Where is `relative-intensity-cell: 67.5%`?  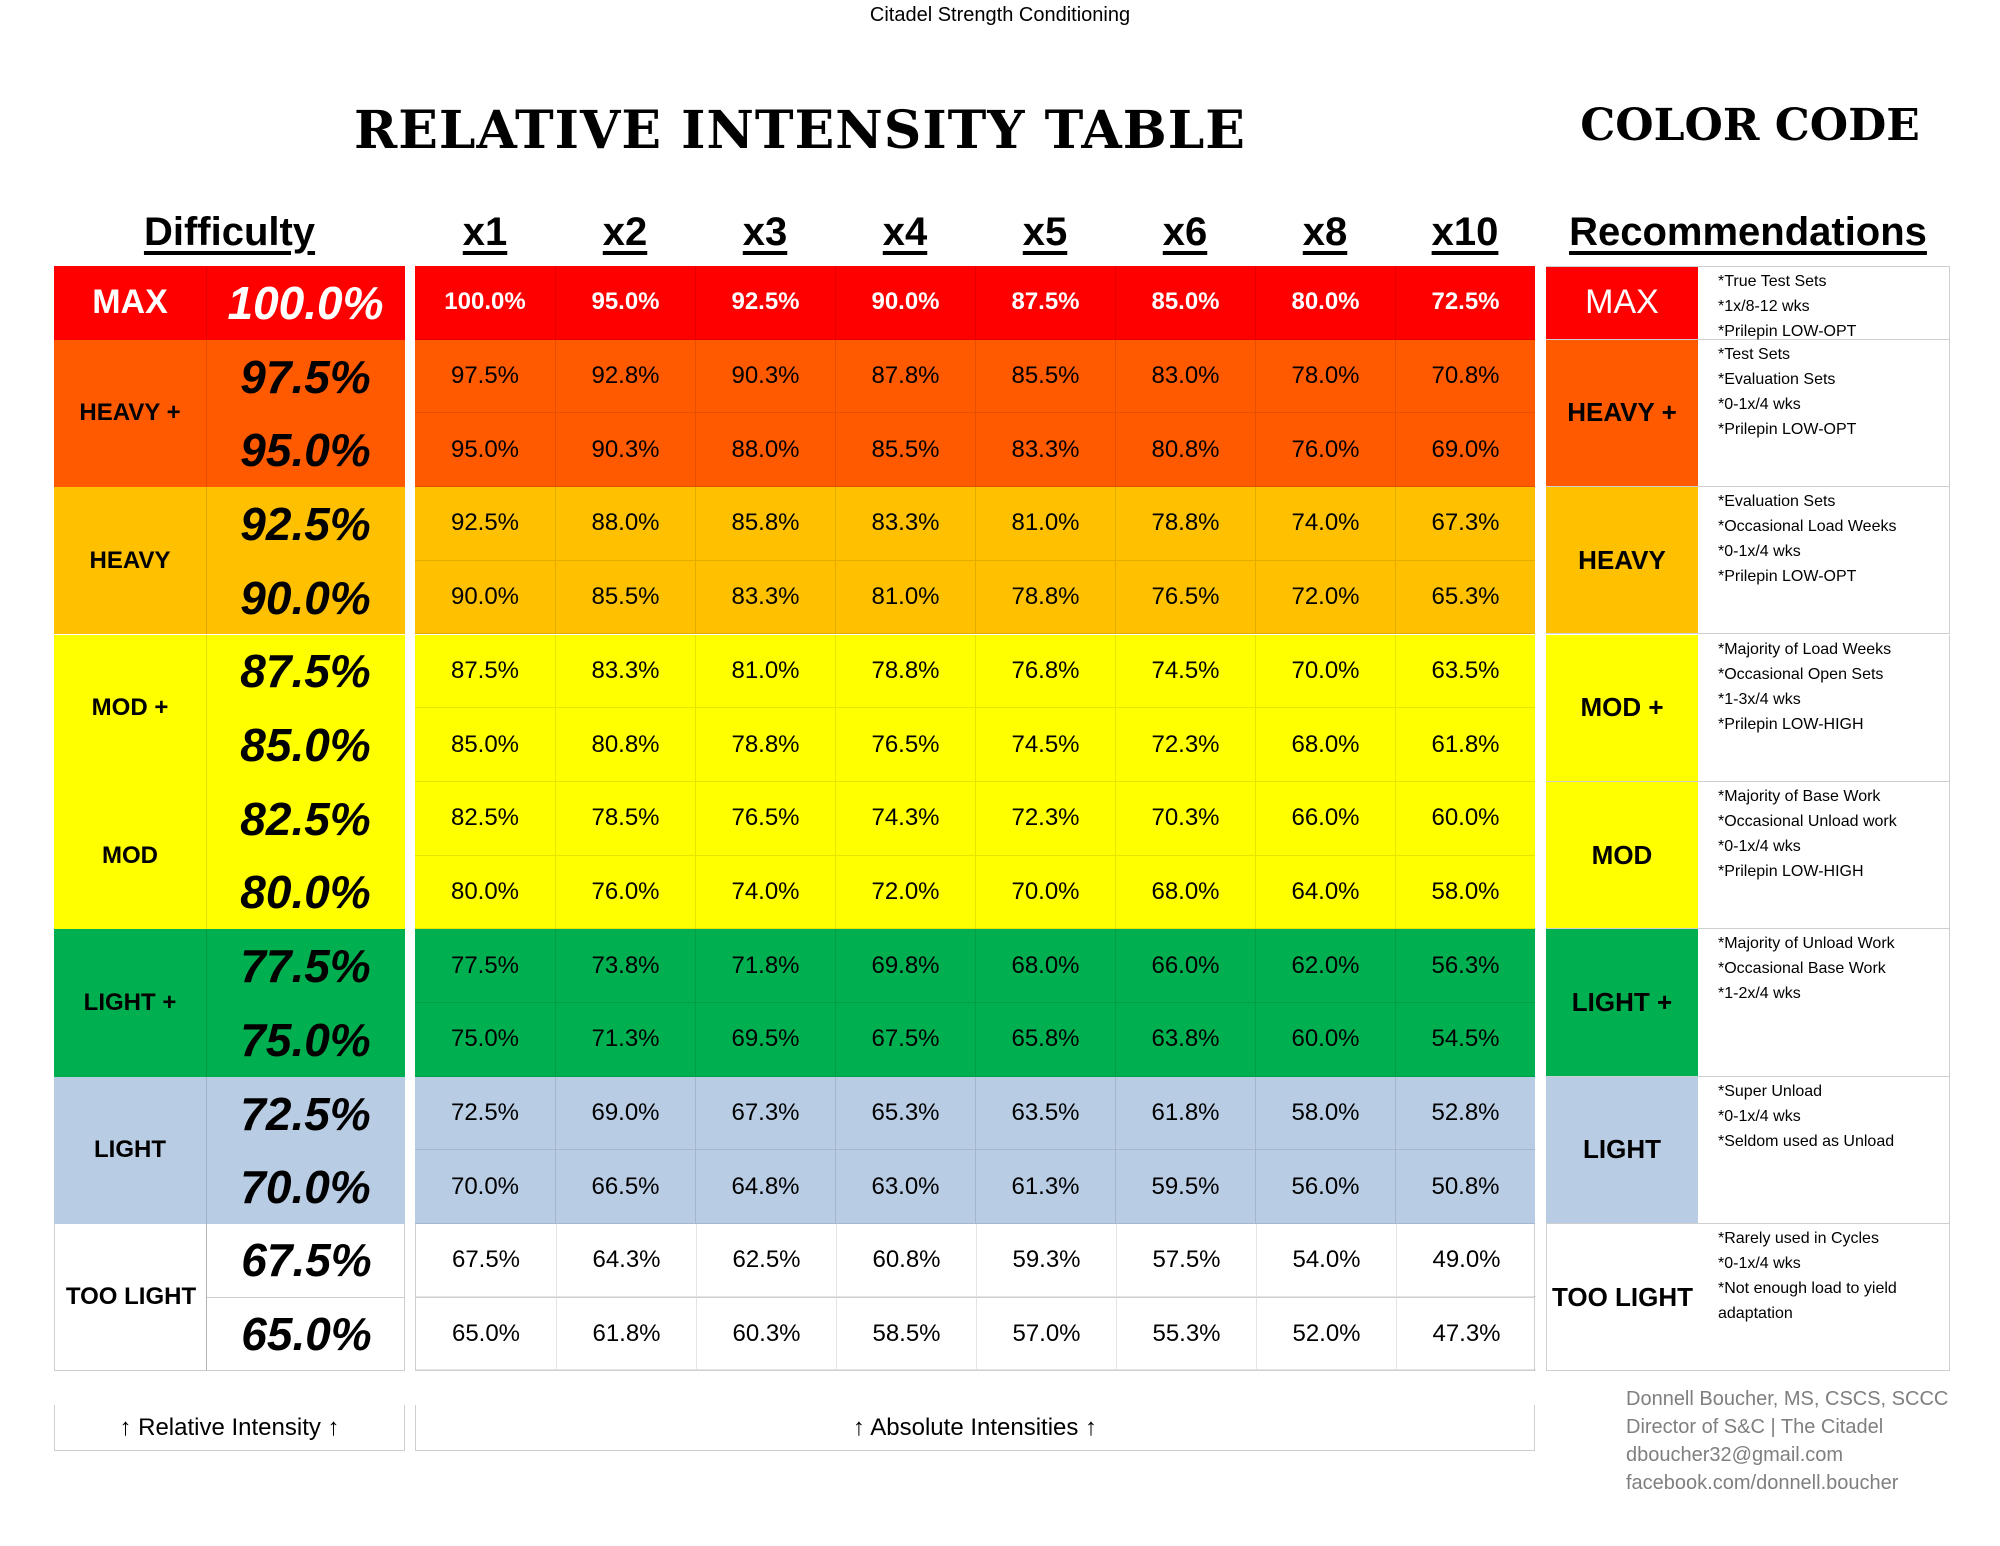
relative-intensity-cell: 67.5% is located at coordinates (305, 1261).